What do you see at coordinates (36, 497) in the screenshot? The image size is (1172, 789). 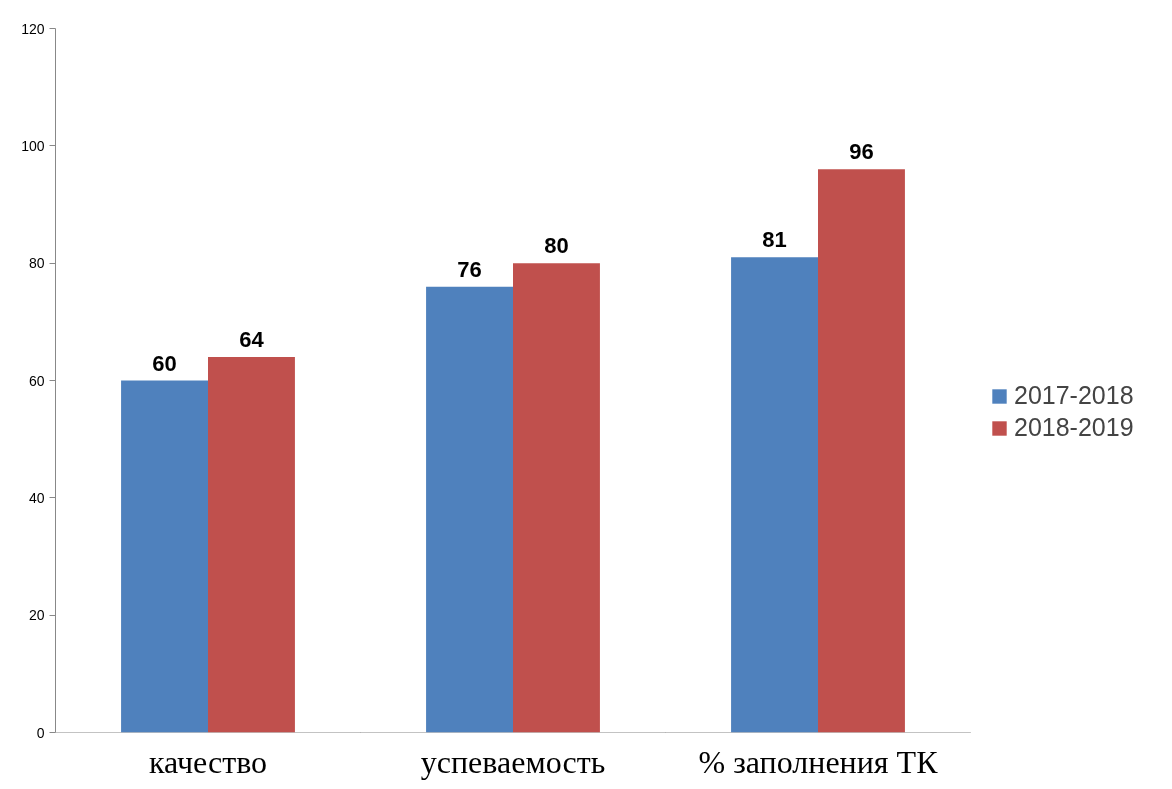 I see `y-tick-label: 40` at bounding box center [36, 497].